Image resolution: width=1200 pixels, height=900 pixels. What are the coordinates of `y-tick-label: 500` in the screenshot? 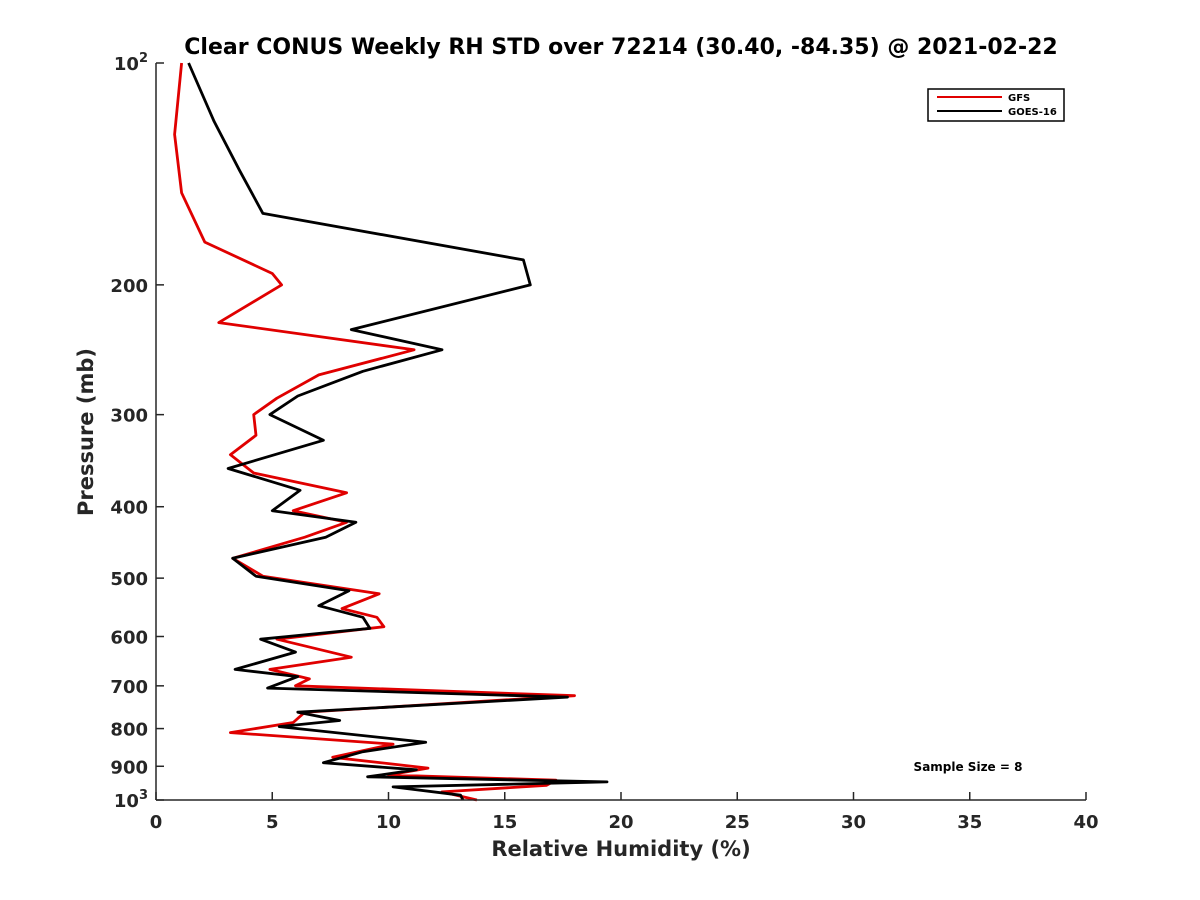 It's located at (129, 579).